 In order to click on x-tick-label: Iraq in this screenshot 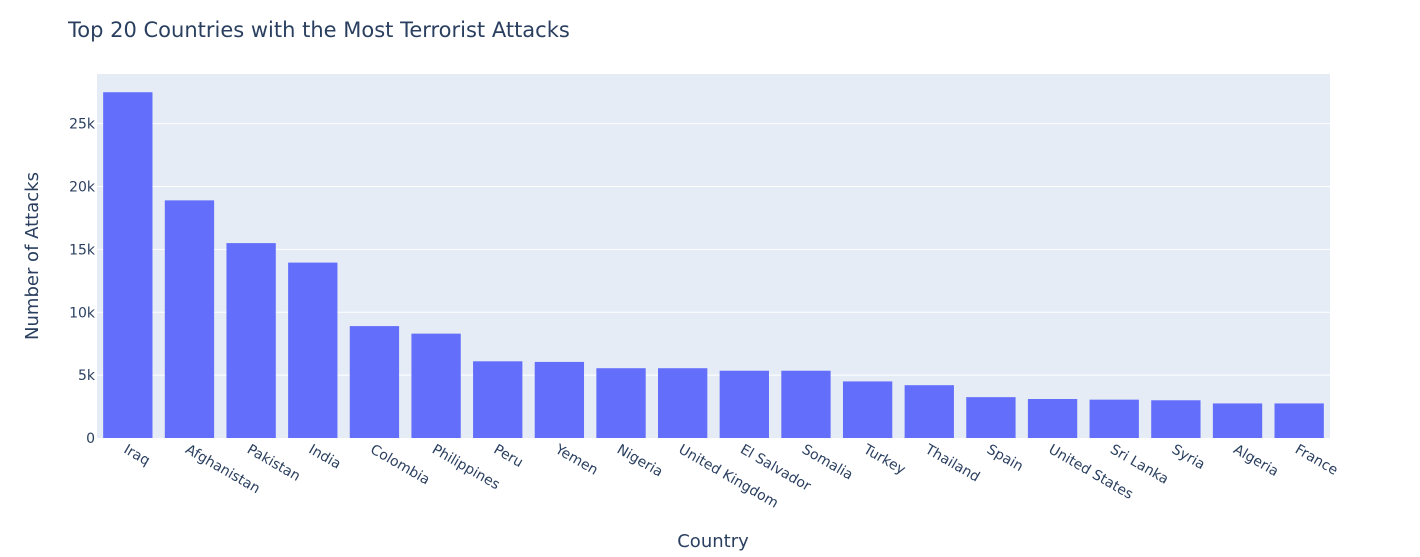, I will do `click(137, 456)`.